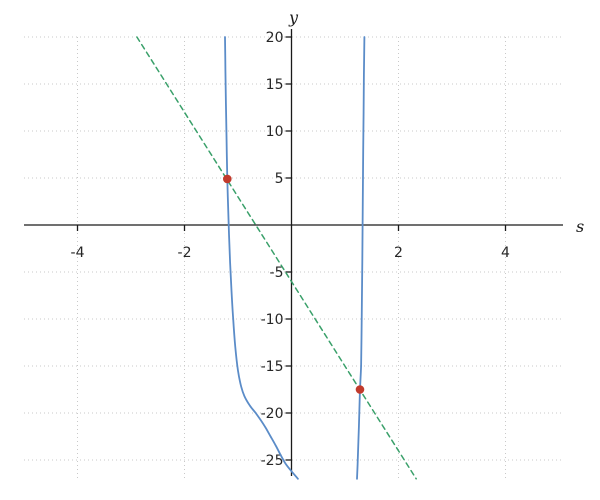 Image resolution: width=600 pixels, height=500 pixels. I want to click on x-tick-label: 4, so click(505, 253).